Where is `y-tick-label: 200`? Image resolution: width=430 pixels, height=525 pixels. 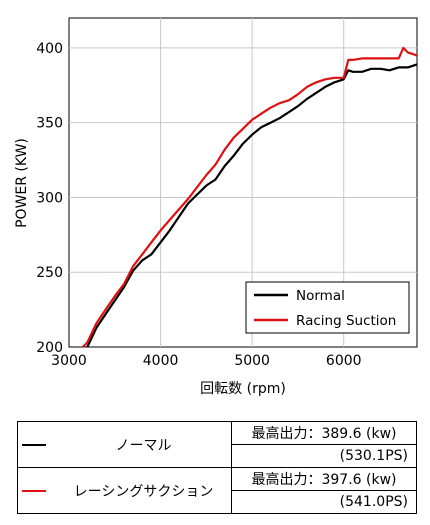 y-tick-label: 200 is located at coordinates (49, 348).